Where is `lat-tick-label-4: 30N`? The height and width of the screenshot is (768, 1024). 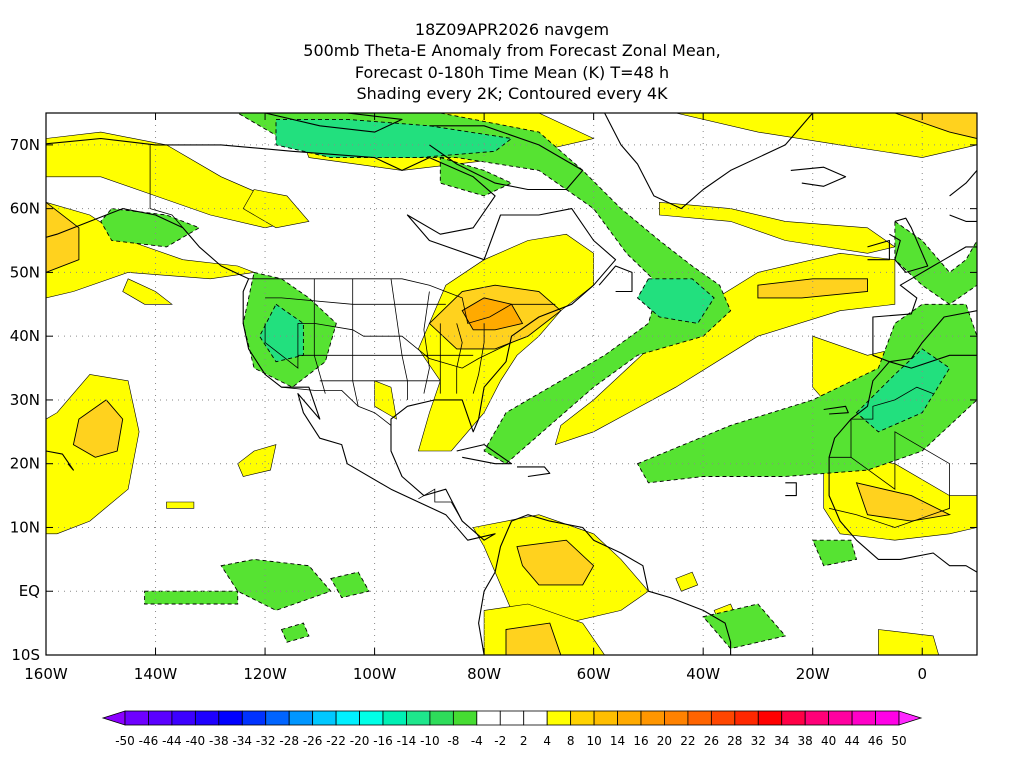
lat-tick-label-4: 30N is located at coordinates (25, 400).